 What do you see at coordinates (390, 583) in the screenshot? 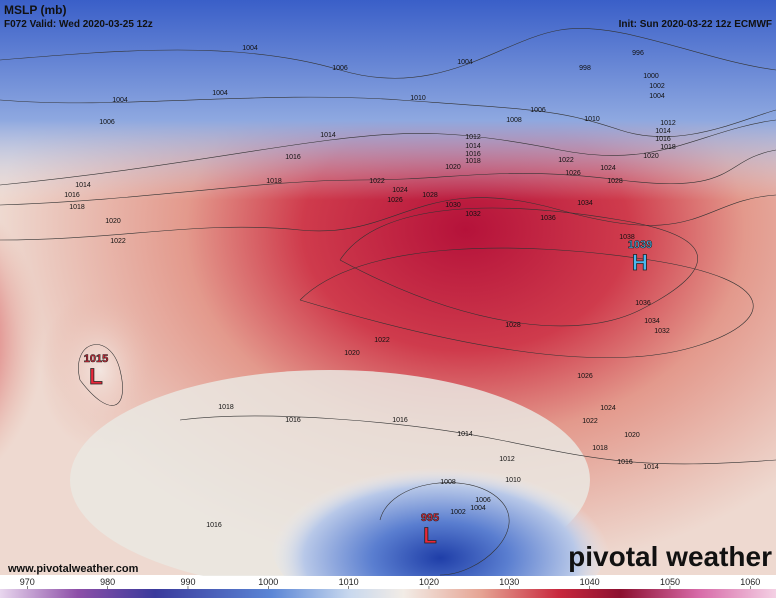
I see `colorbar-ticks: 970 980 990 1000 1010 1020 1030 1040 1050 1060` at bounding box center [390, 583].